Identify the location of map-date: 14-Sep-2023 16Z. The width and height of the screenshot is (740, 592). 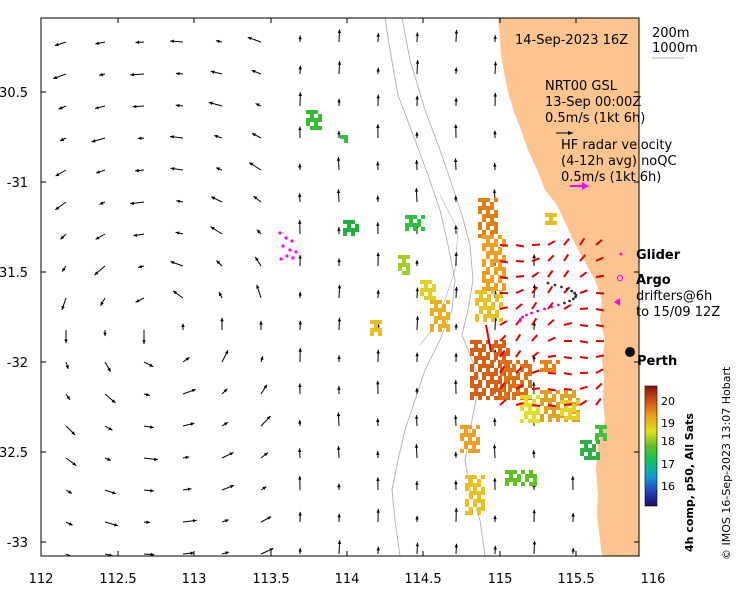
(571, 40).